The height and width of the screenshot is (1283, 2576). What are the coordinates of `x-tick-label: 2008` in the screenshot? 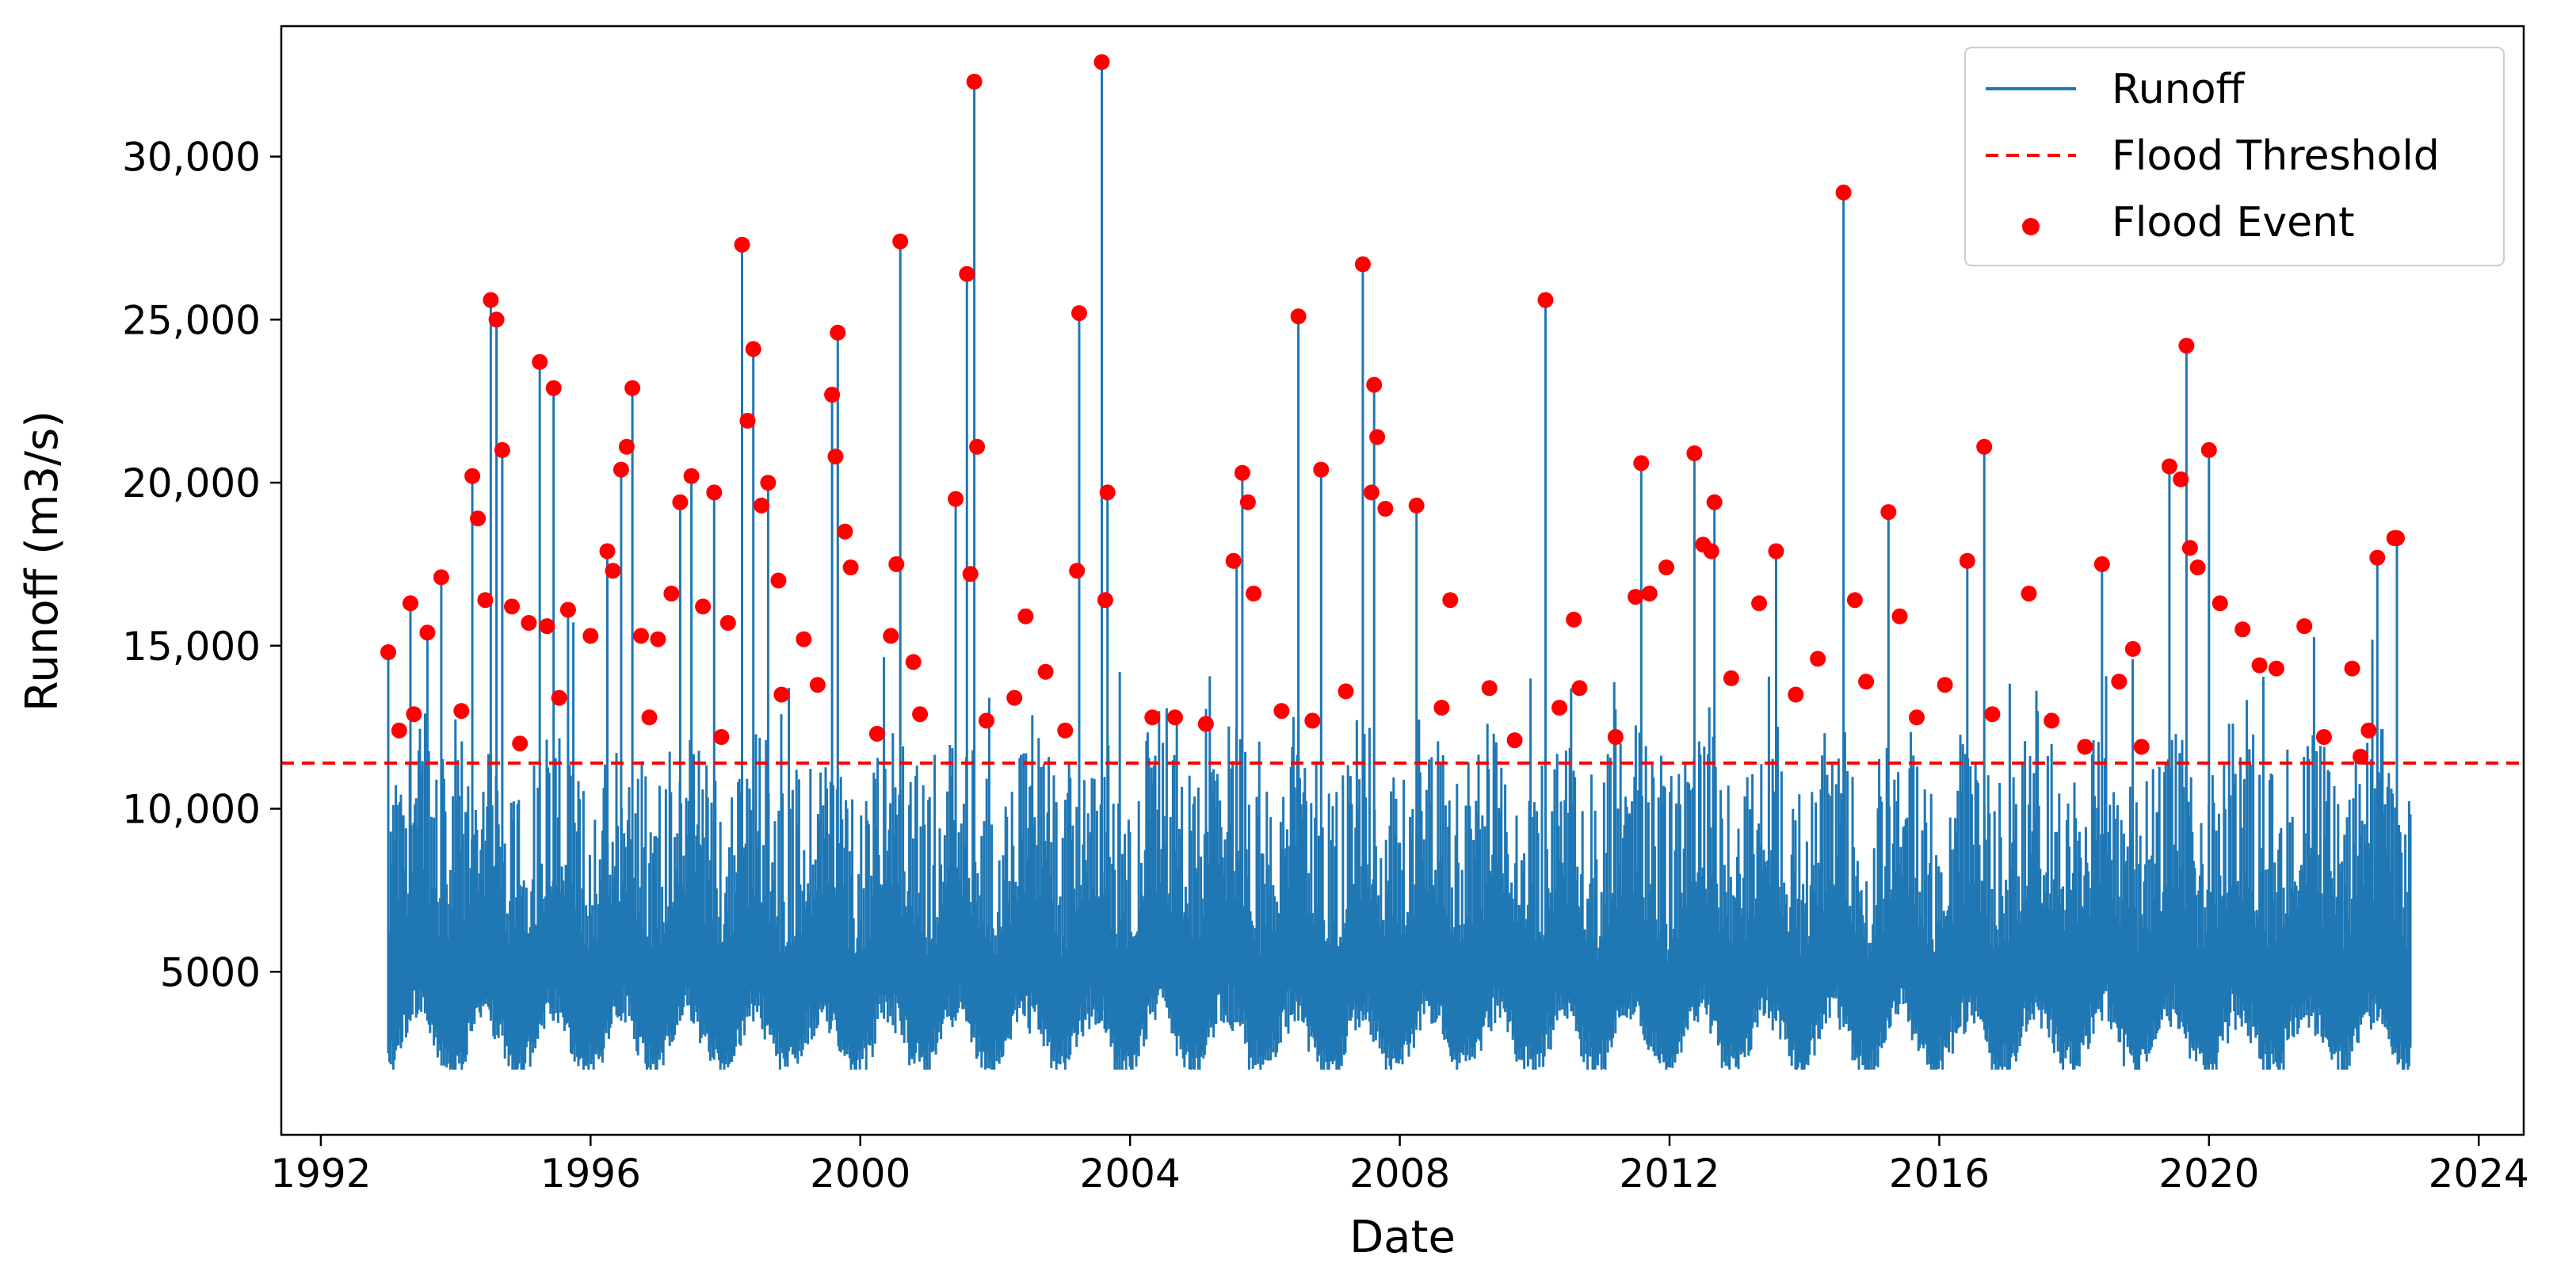 It's located at (1399, 1174).